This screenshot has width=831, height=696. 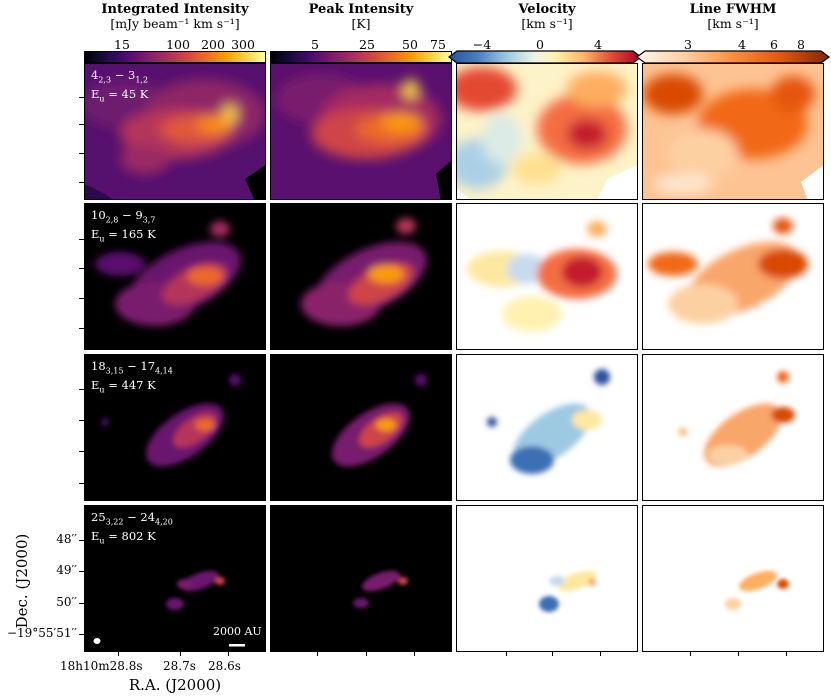 I want to click on cb0-tick: 200, so click(x=213, y=44).